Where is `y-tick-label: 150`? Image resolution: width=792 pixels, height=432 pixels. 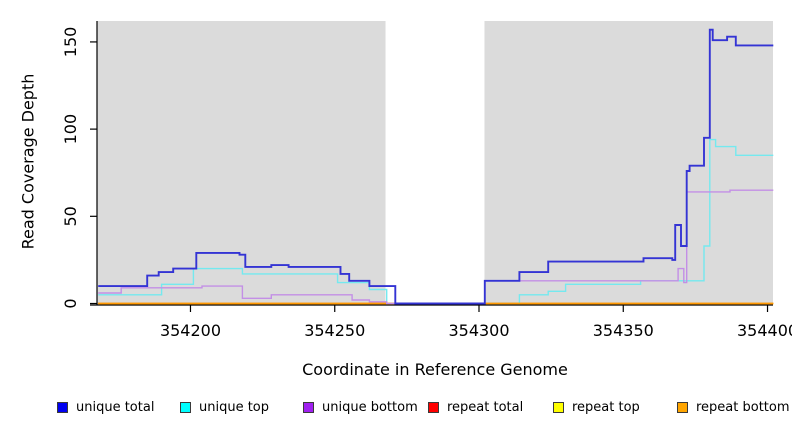
y-tick-label: 150 is located at coordinates (70, 42).